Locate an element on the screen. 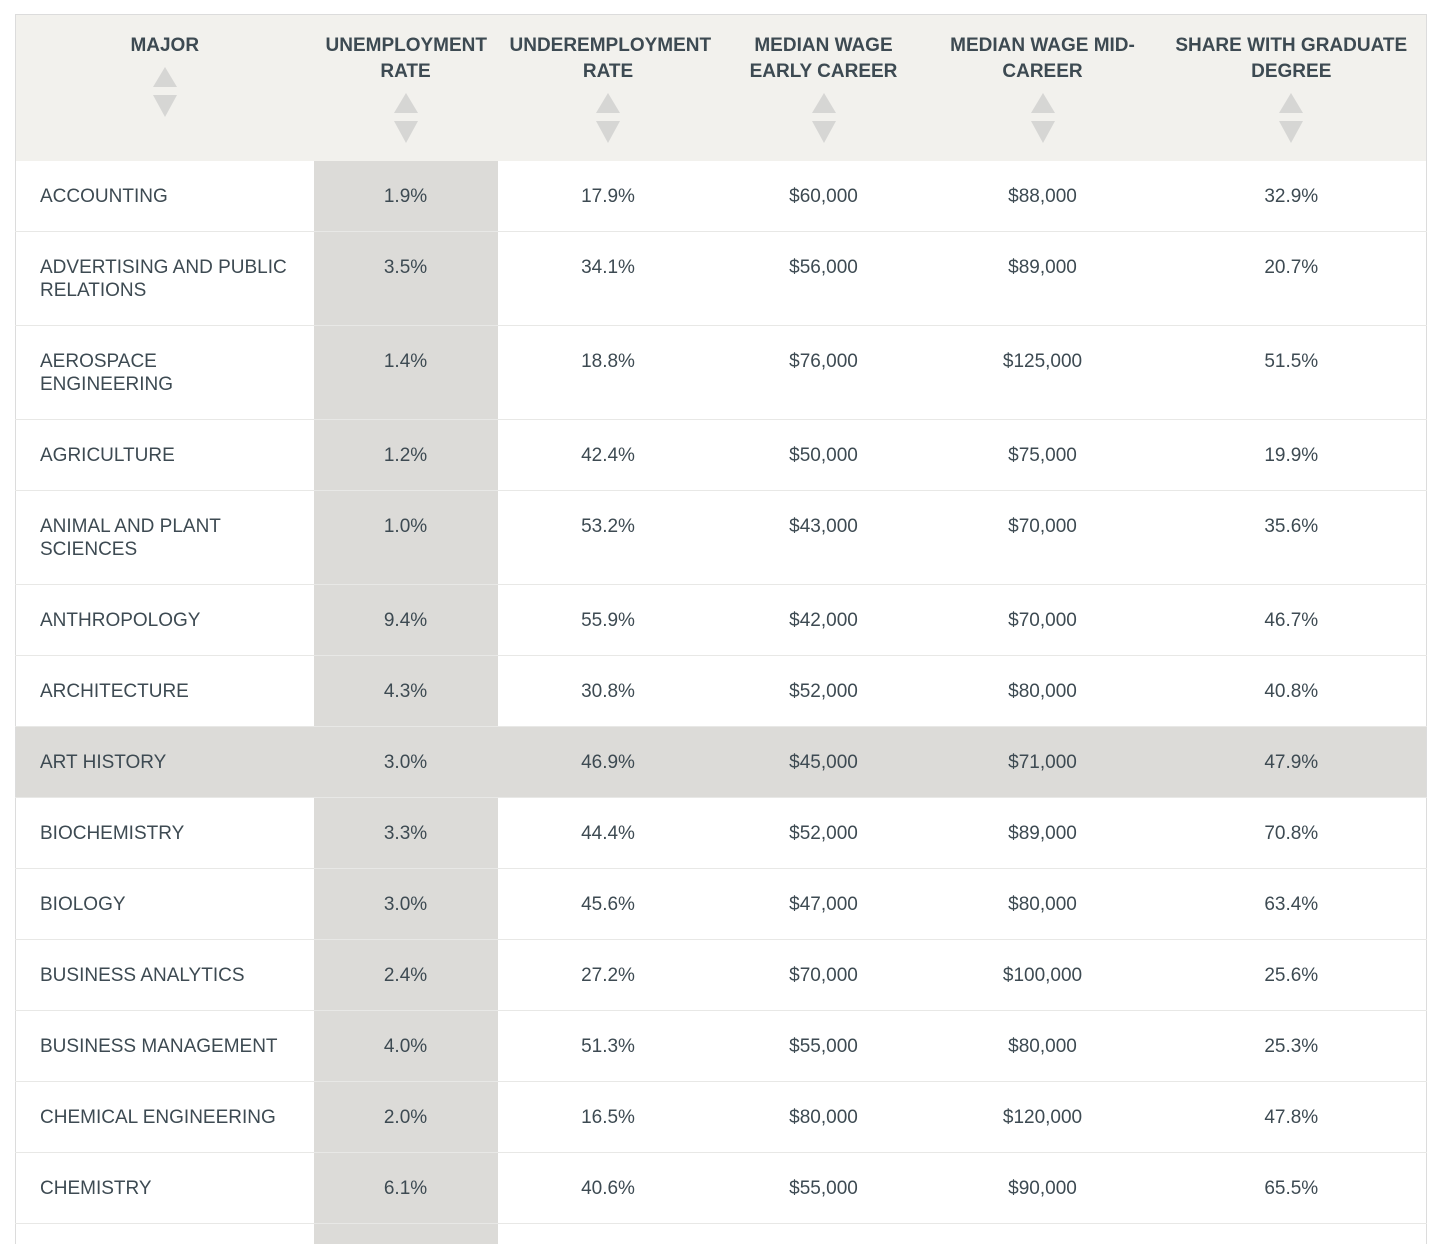  value-cell: 44.4% is located at coordinates (608, 833).